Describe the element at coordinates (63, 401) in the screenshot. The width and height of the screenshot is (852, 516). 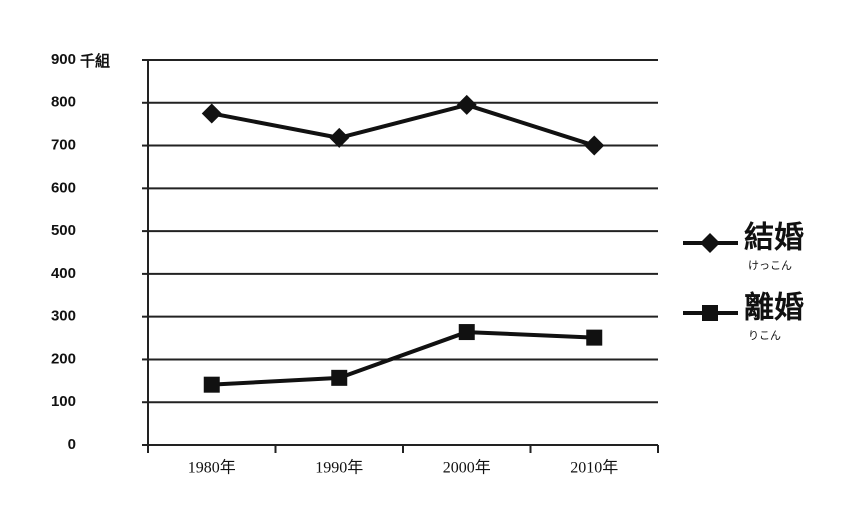
I see `y-tick-label: 100` at that location.